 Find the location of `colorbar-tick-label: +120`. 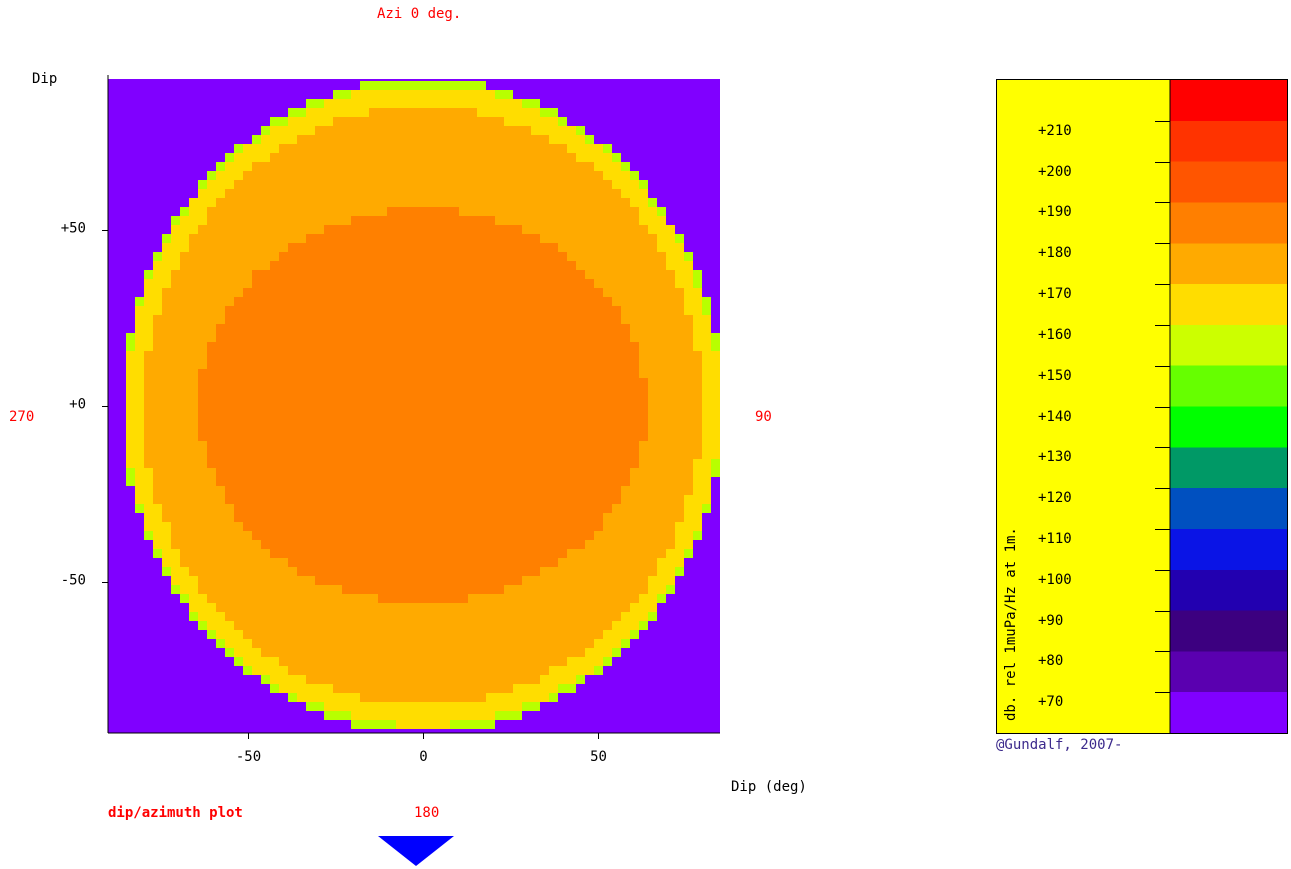

colorbar-tick-label: +120 is located at coordinates (1055, 498).